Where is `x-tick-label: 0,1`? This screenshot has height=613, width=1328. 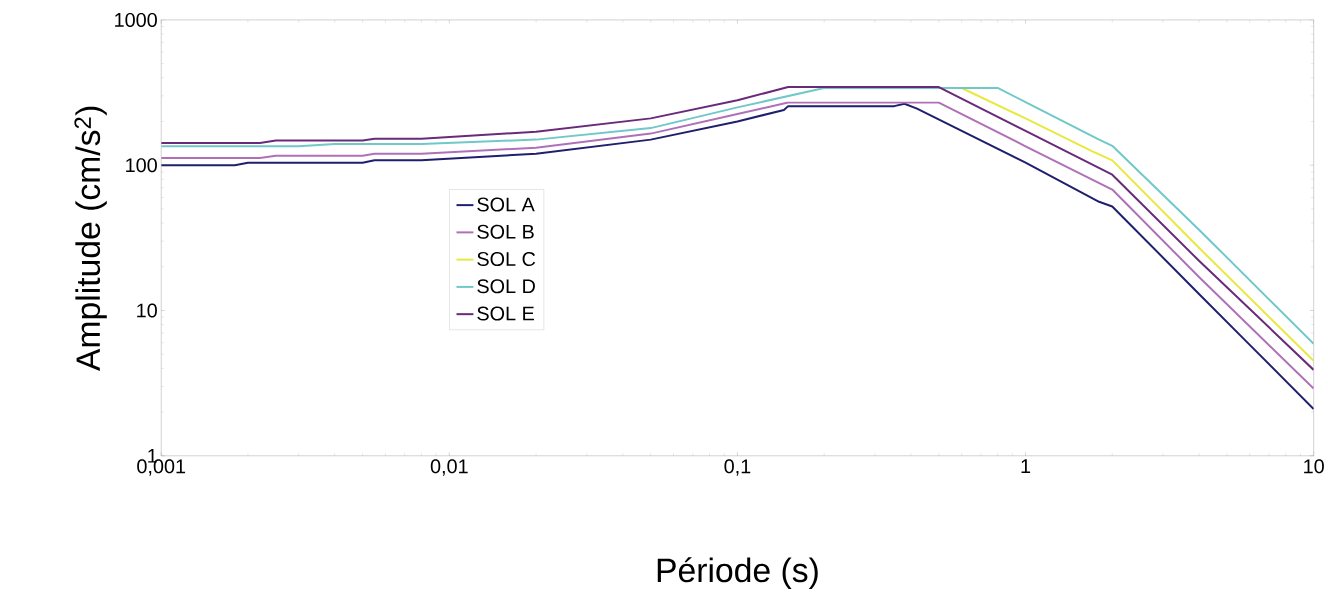 x-tick-label: 0,1 is located at coordinates (737, 467).